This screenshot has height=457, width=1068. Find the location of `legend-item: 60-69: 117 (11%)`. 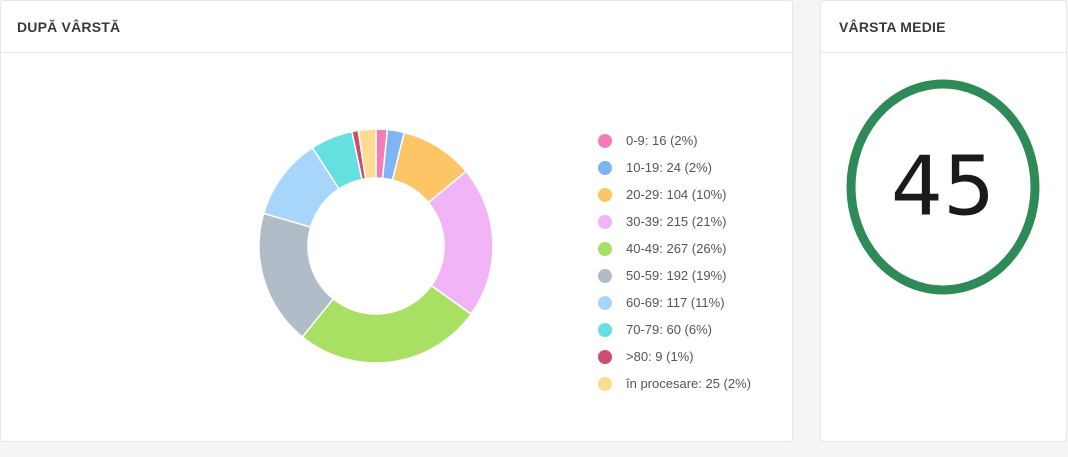

legend-item: 60-69: 117 (11%) is located at coordinates (674, 302).